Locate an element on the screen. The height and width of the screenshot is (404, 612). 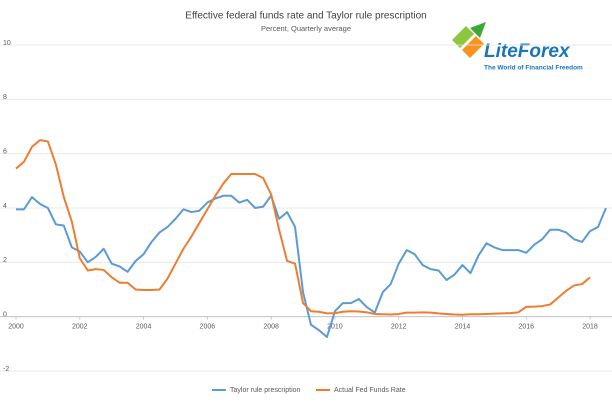
x-tick-label: 2018 is located at coordinates (590, 327).